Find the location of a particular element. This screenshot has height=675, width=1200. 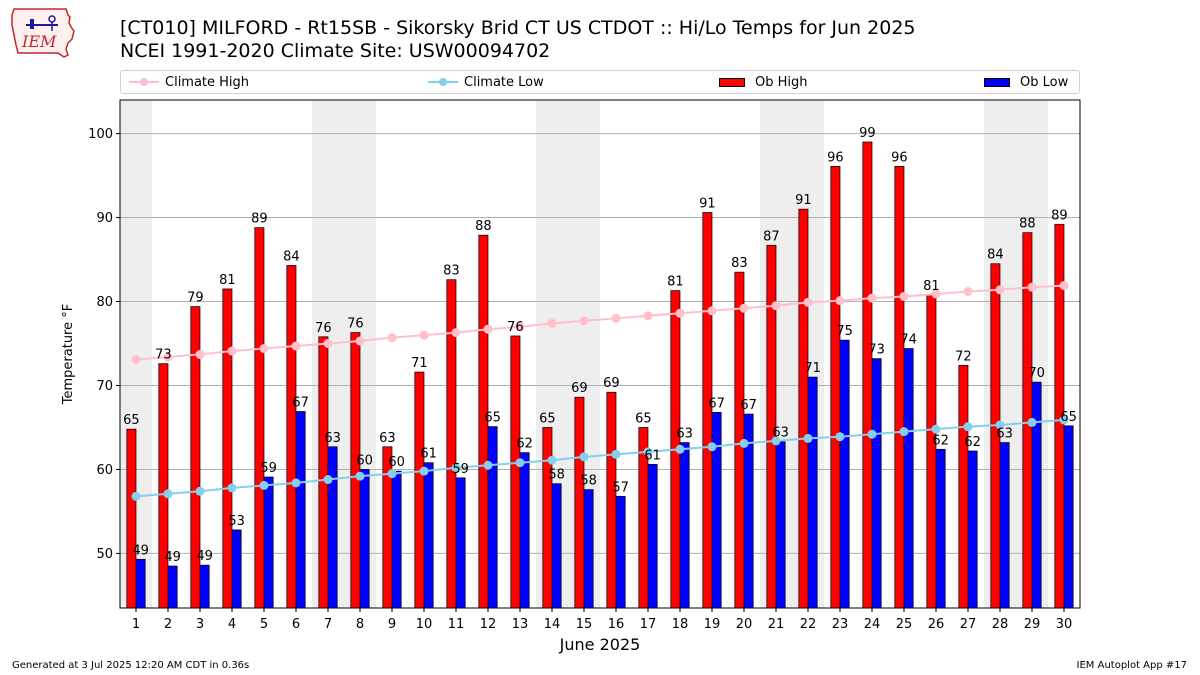

x-tick-label: 11 is located at coordinates (456, 624).